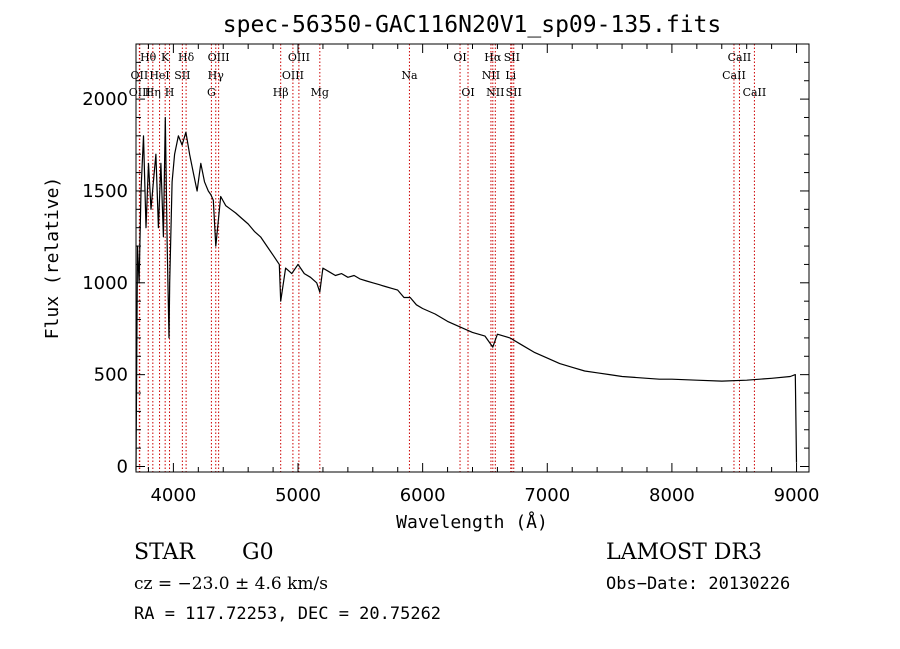 This screenshot has height=649, width=900. Describe the element at coordinates (467, 92) in the screenshot. I see `line-label-18: OI` at that location.